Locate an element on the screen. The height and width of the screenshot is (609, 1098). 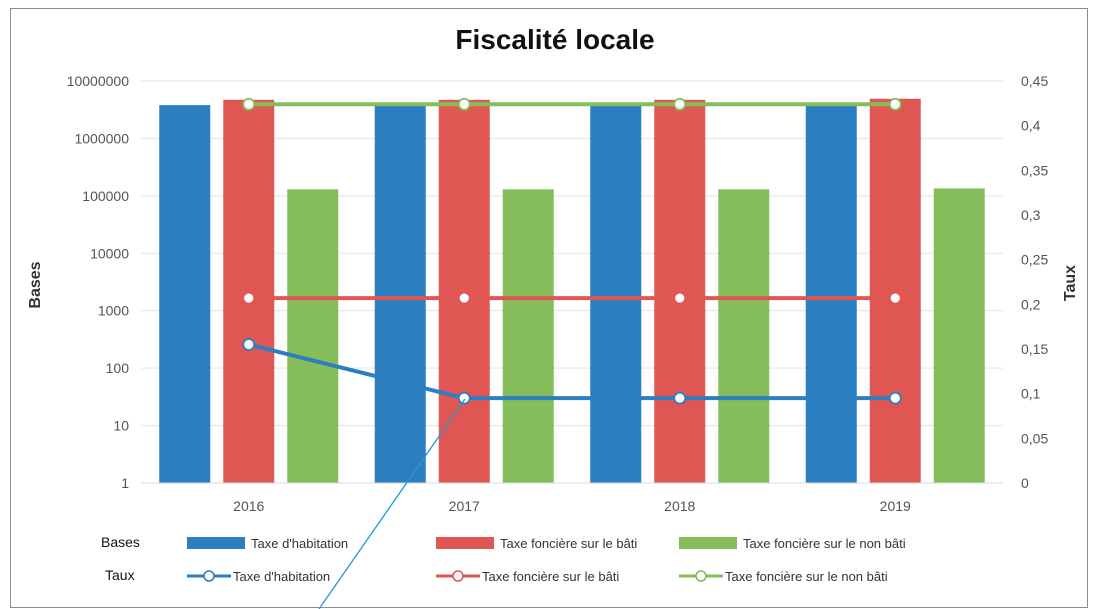
y-right-tick-label: 0,1 is located at coordinates (1031, 394).